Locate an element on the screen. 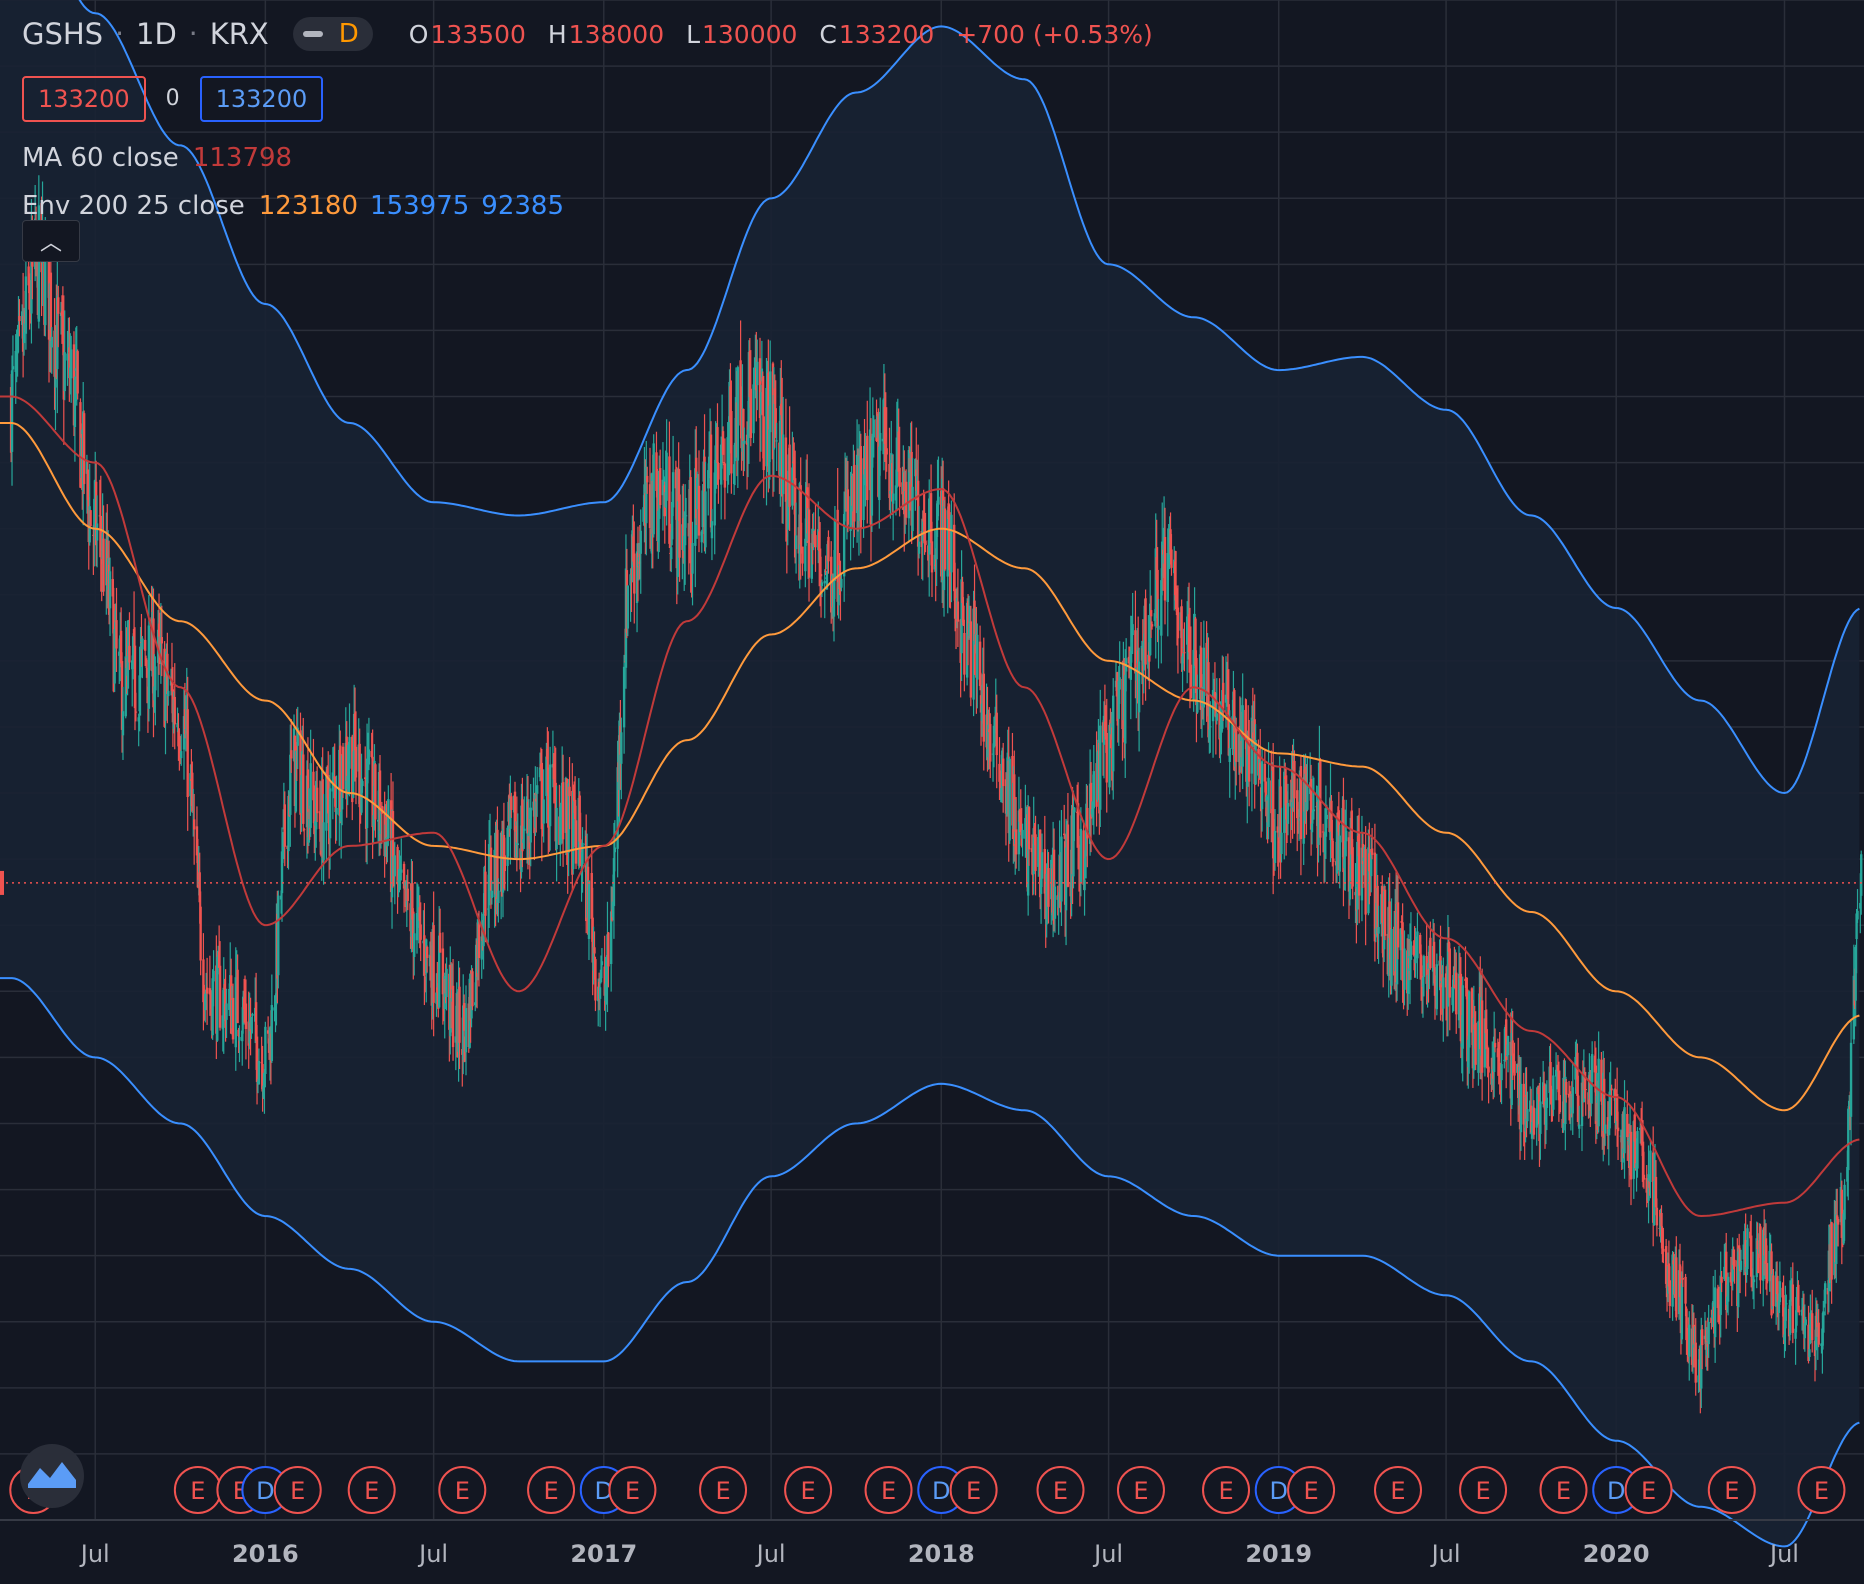 Image resolution: width=1864 pixels, height=1584 pixels. symbol-name: GSHS is located at coordinates (63, 33).